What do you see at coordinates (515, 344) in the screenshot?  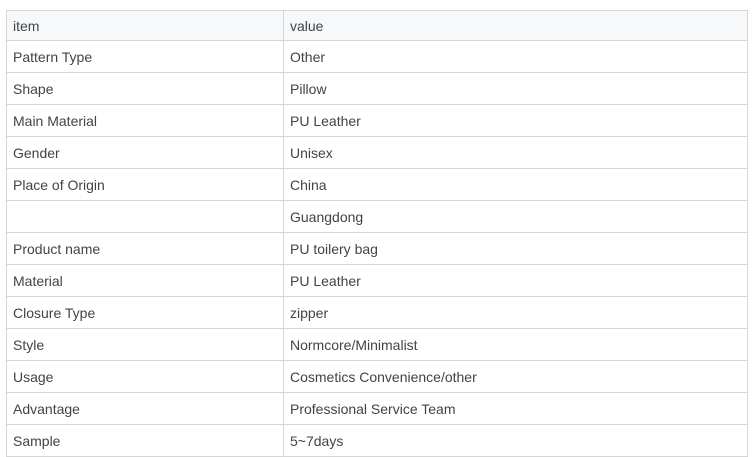 I see `spec-value-cell: Normcore/Minimalist` at bounding box center [515, 344].